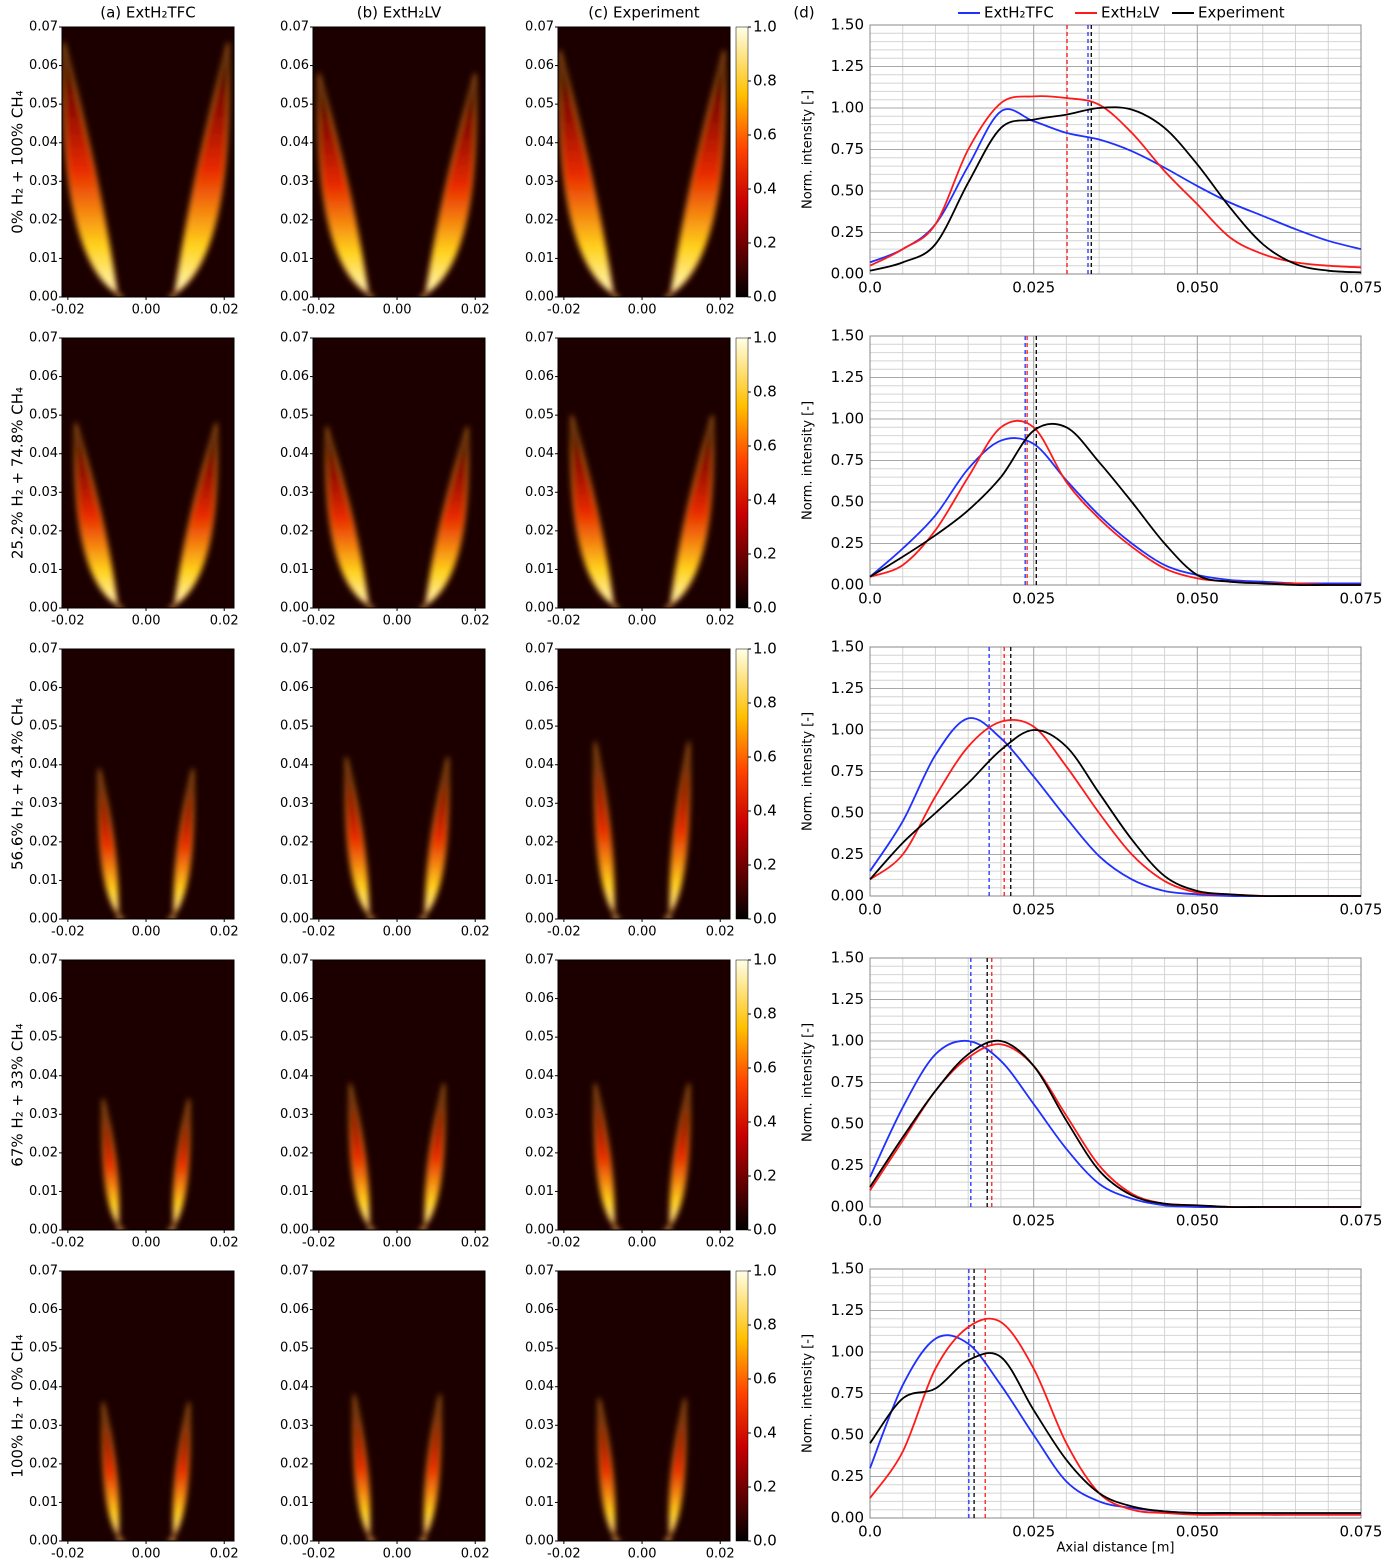 This screenshot has height=1567, width=1396. Describe the element at coordinates (1361, 910) in the screenshot. I see `x-tick-label: 0.075` at that location.